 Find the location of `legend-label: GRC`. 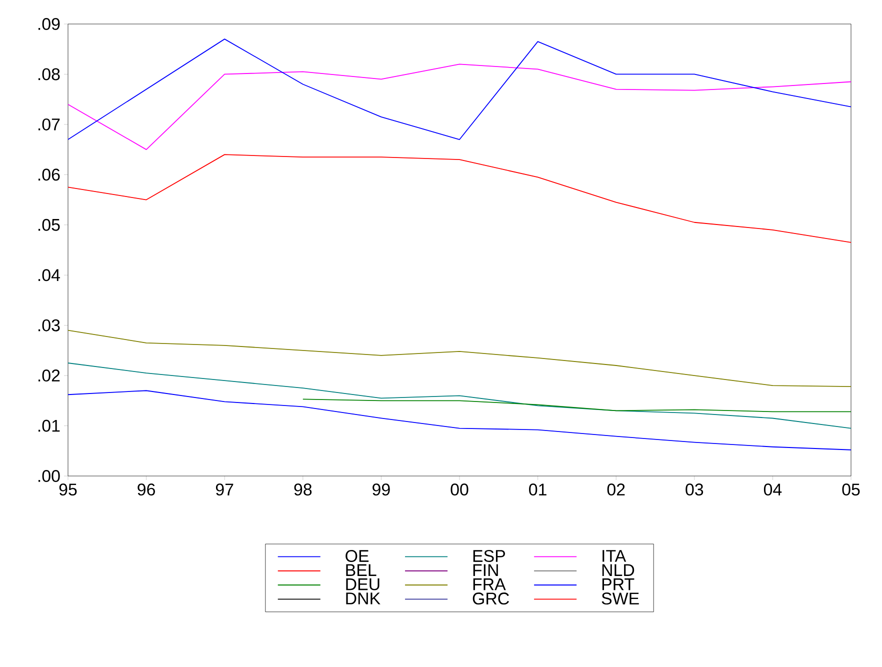

legend-label: GRC is located at coordinates (490, 598).